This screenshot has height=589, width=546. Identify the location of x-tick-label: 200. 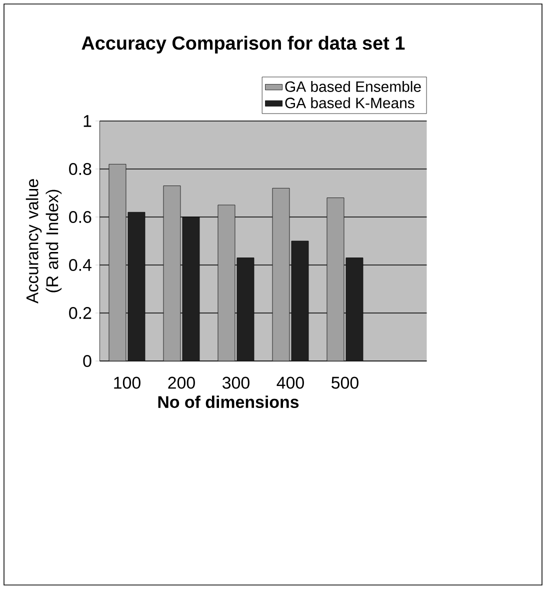
(181, 382).